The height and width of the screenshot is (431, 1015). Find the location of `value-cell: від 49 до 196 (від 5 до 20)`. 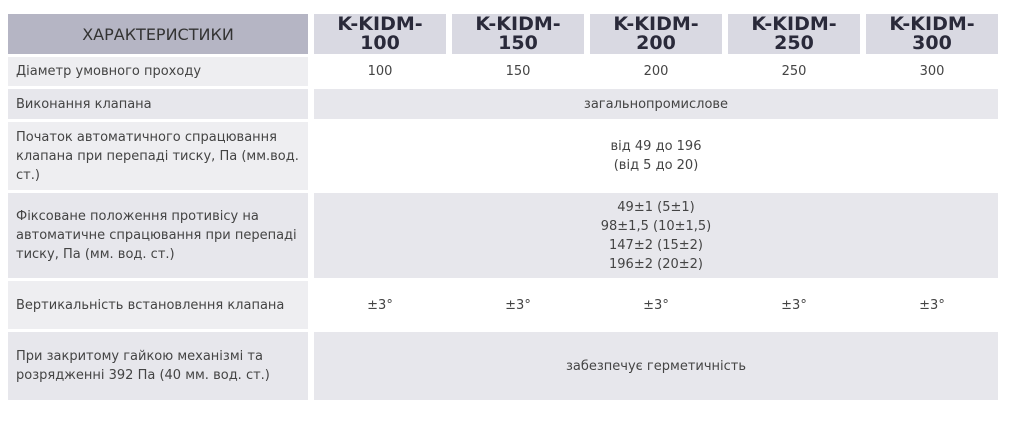

value-cell: від 49 до 196 (від 5 до 20) is located at coordinates (656, 156).